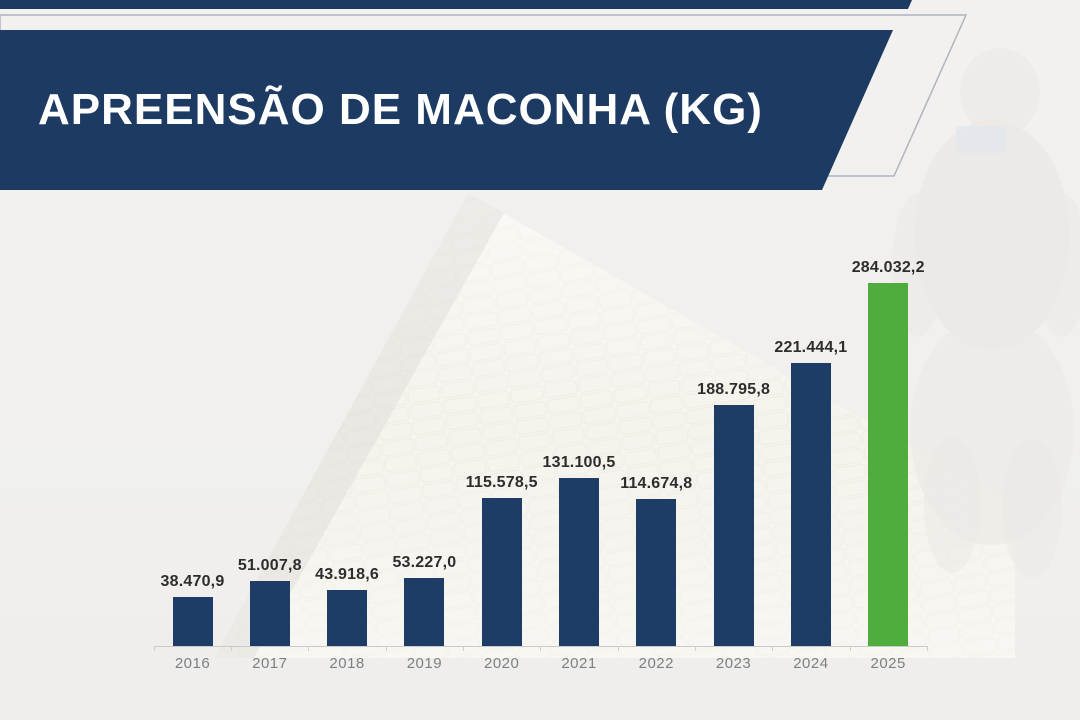  I want to click on forensic-officer-silhouette, so click(986, 313).